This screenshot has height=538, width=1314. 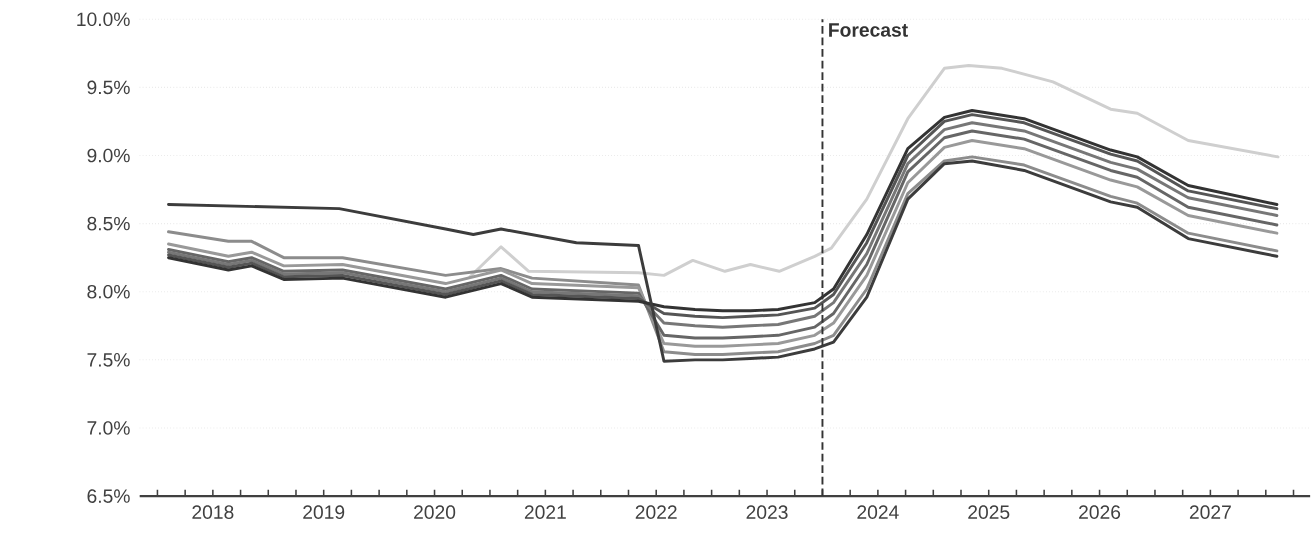 I want to click on ref-line-label: Forecast, so click(x=868, y=30).